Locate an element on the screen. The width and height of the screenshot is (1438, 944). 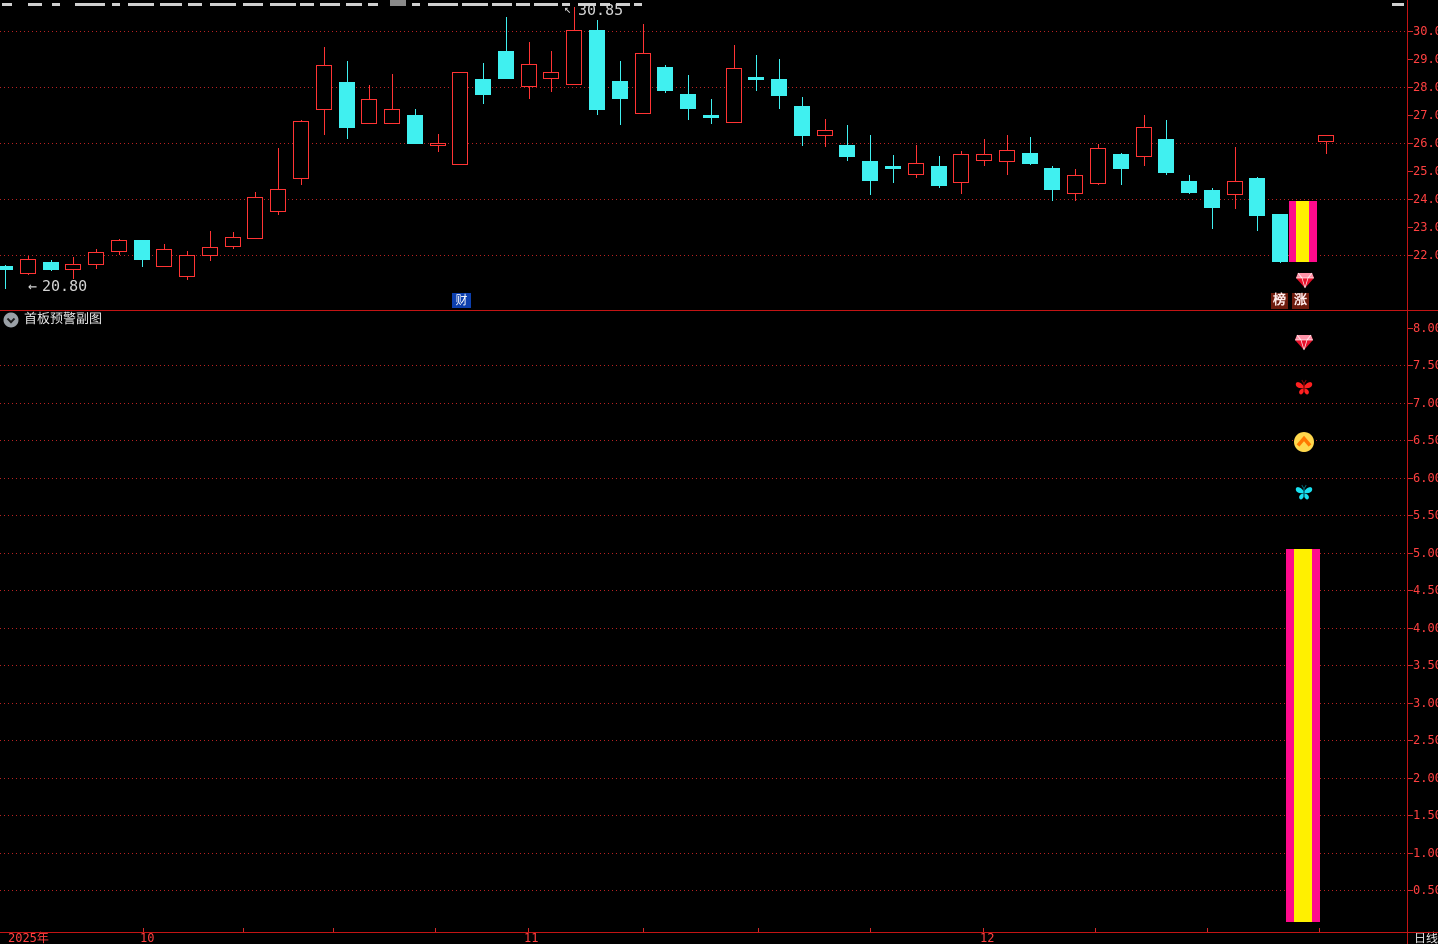
zhang-badge: 涨 is located at coordinates (1300, 301).